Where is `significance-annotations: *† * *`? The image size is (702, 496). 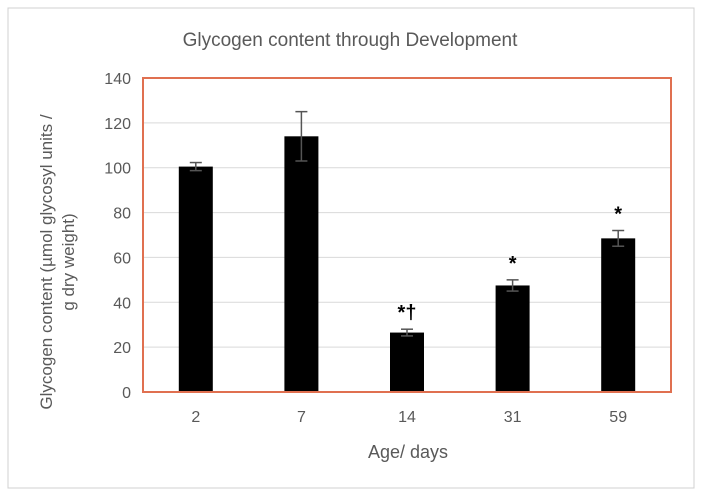 significance-annotations: *† * * is located at coordinates (510, 264).